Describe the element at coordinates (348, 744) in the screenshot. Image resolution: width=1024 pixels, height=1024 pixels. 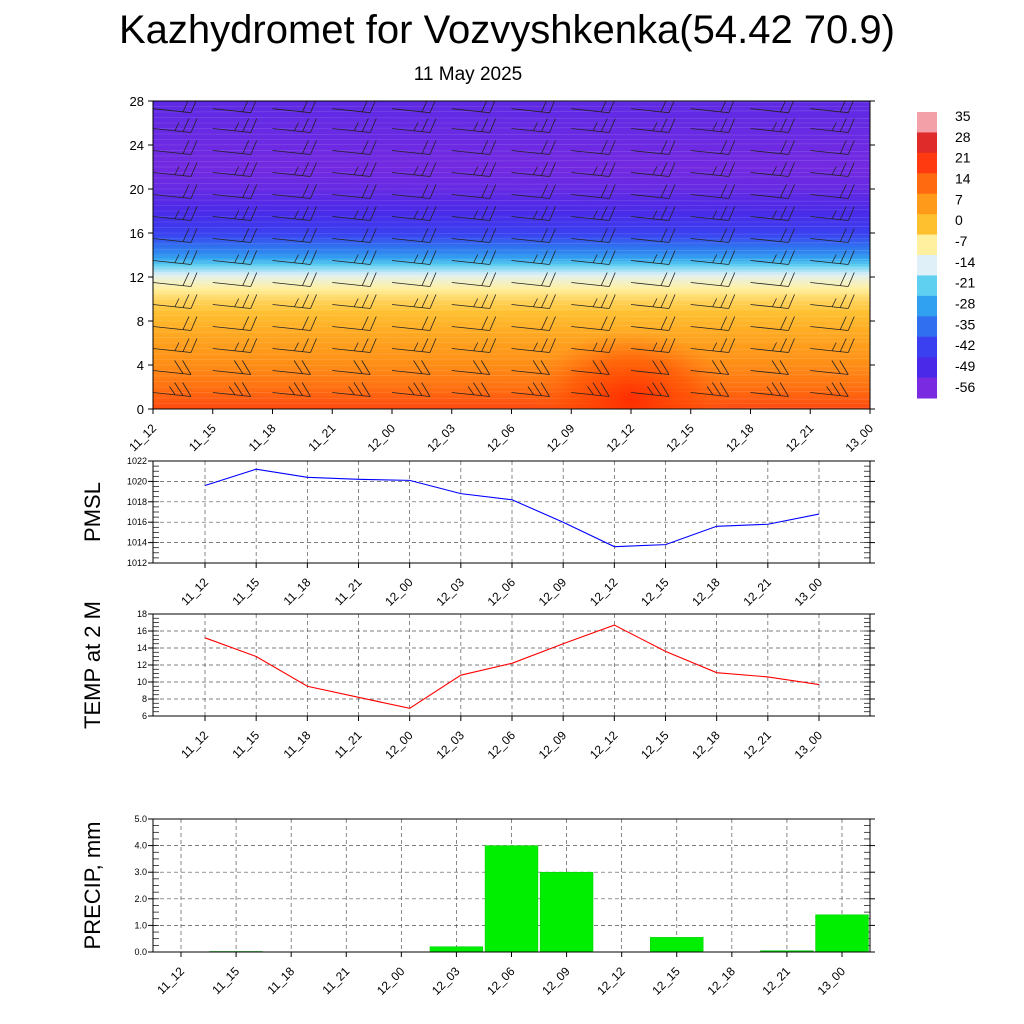
I see `x-tick-label: 11_21` at that location.